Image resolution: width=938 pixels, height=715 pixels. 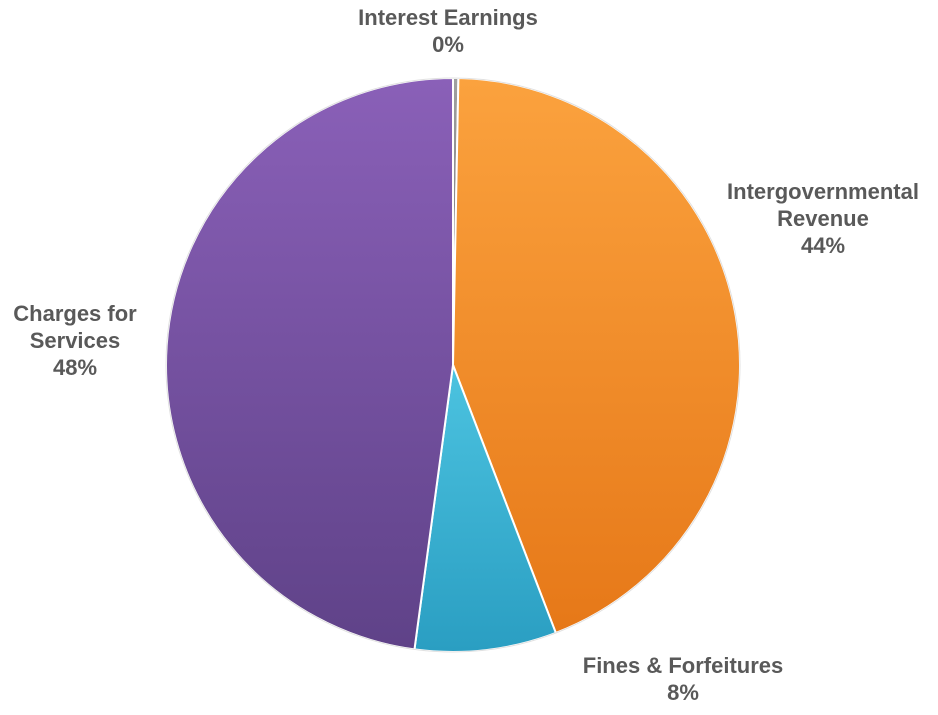 I want to click on slice-label-name: Charges for, so click(x=75, y=313).